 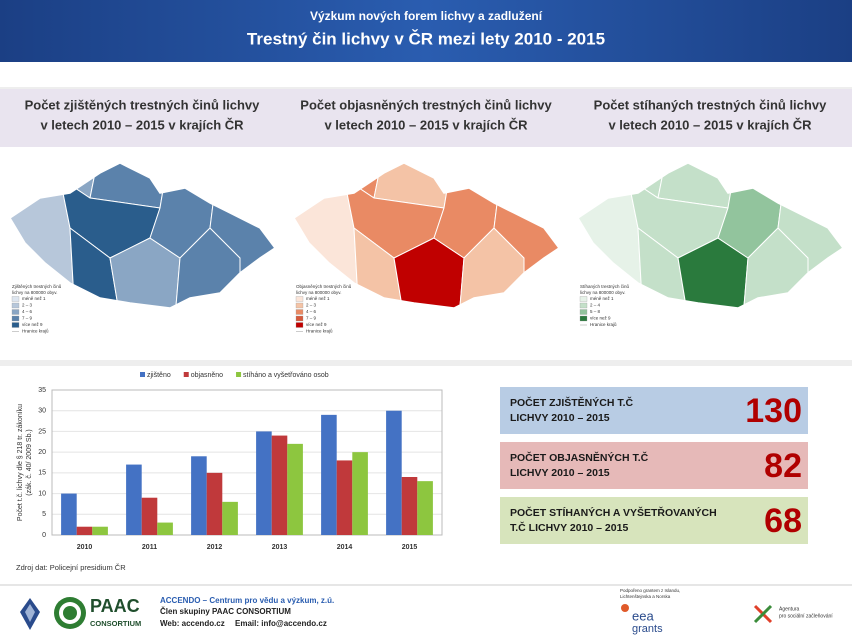 I want to click on y-tick-label: 25, so click(x=42, y=431).